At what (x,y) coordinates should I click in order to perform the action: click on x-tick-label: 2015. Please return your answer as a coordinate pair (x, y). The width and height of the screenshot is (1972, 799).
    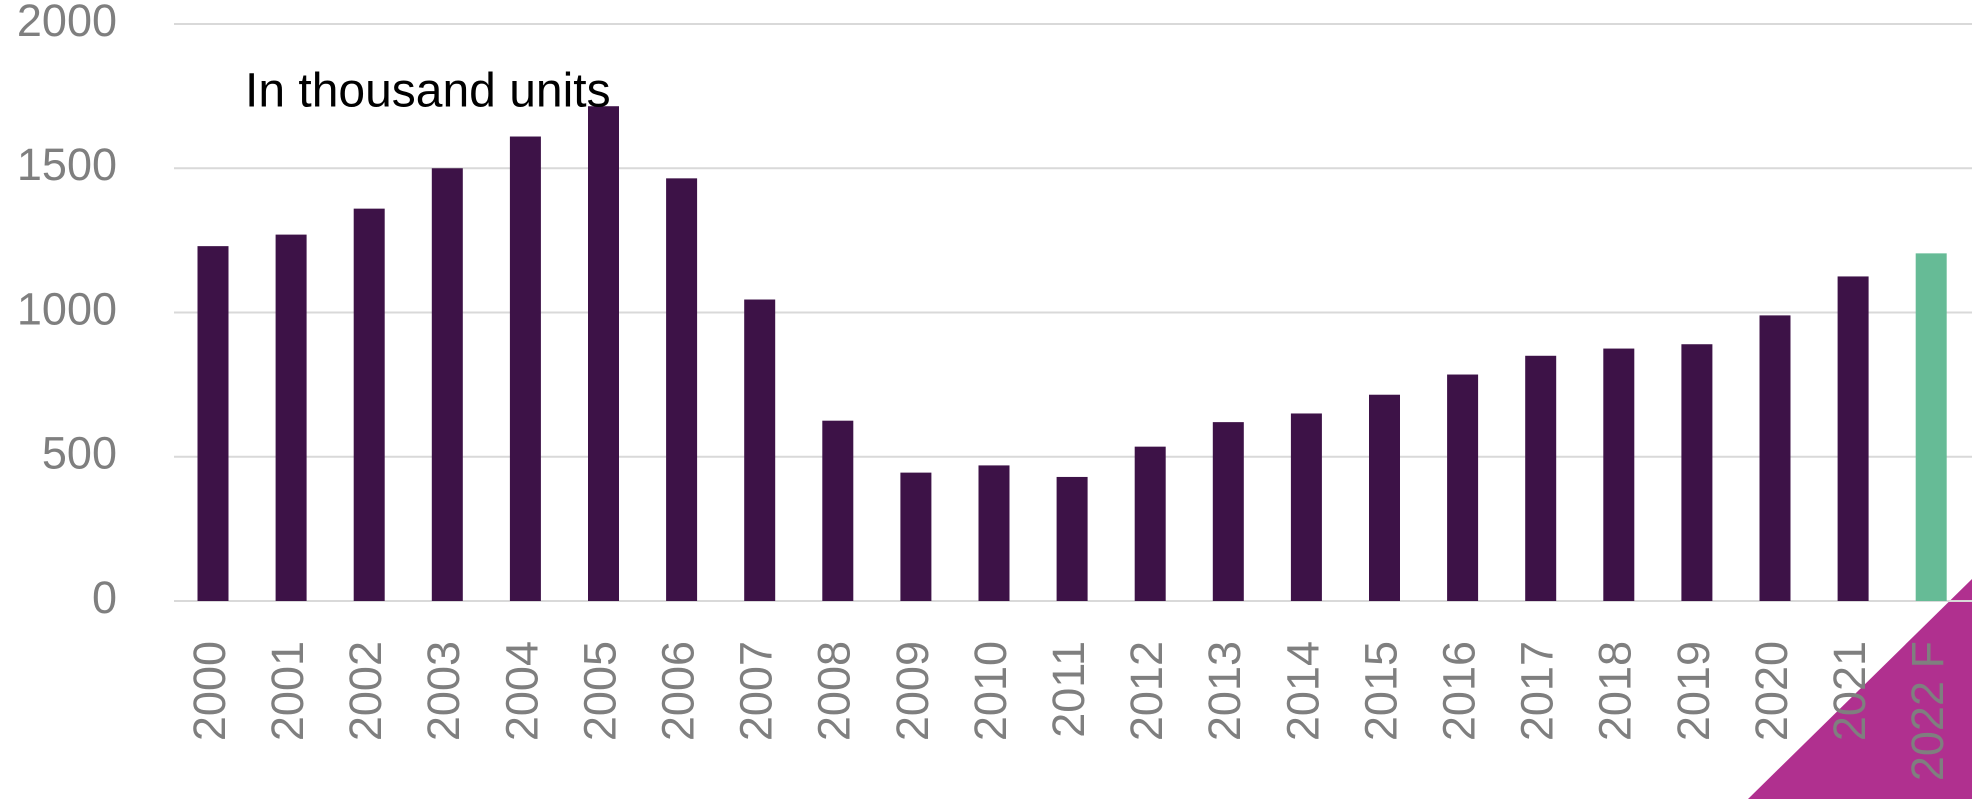
    Looking at the image, I should click on (1380, 691).